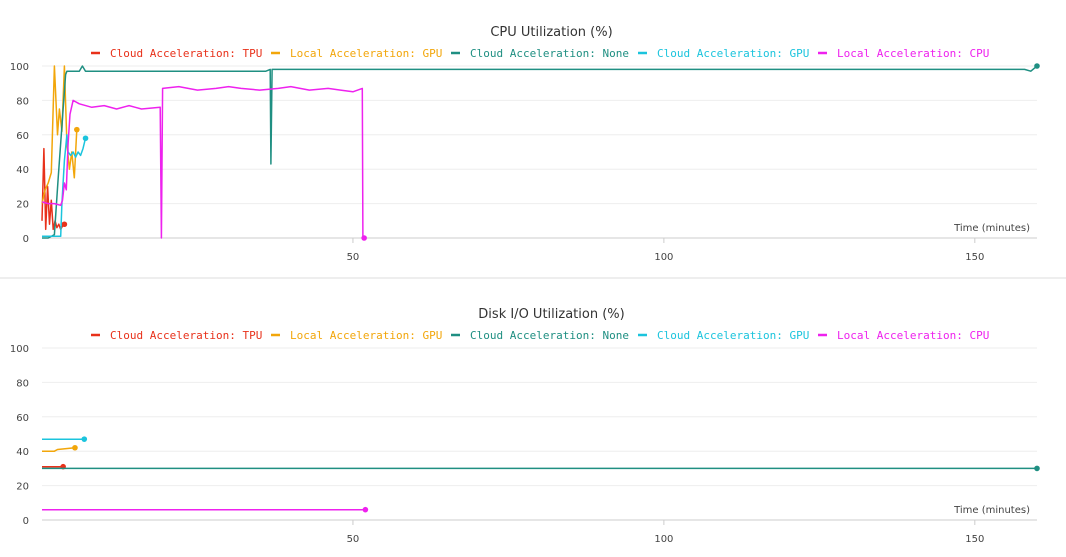 This screenshot has height=557, width=1066. What do you see at coordinates (551, 314) in the screenshot?
I see `chart-title: Disk I/O Utilization (%)` at bounding box center [551, 314].